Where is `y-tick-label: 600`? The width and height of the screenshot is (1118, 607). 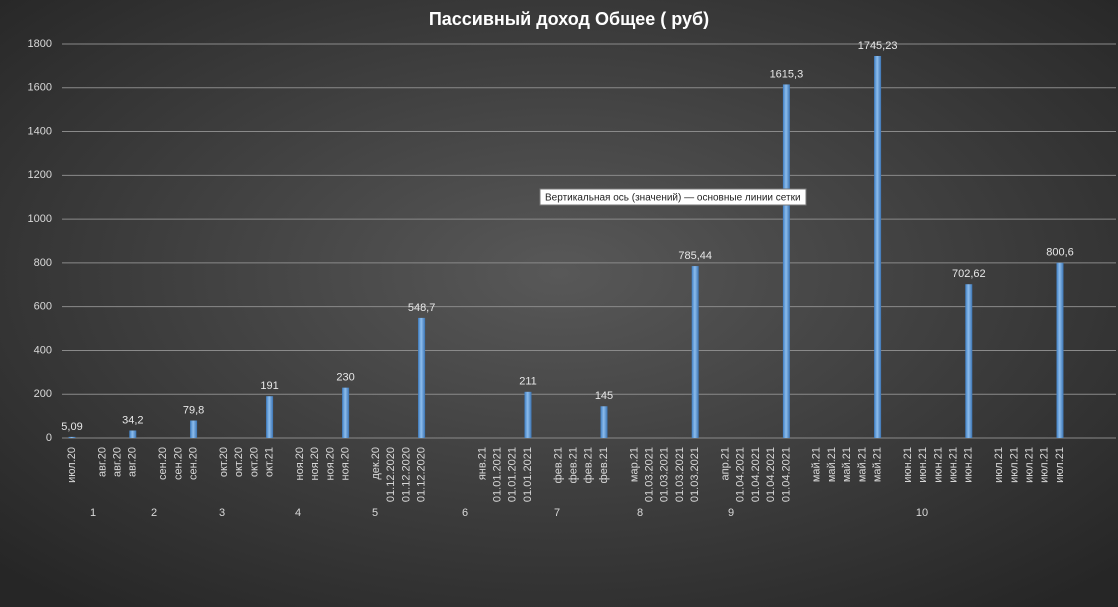
y-tick-label: 600 is located at coordinates (43, 307).